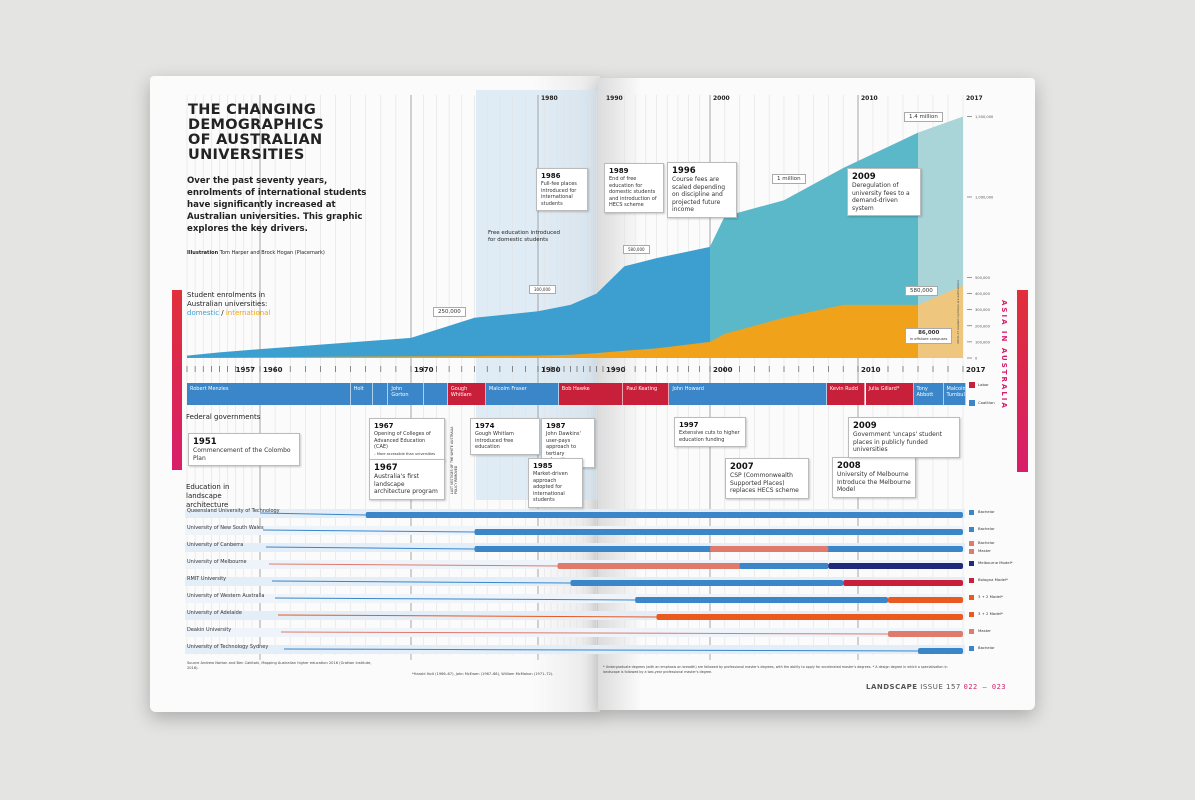  What do you see at coordinates (929, 339) in the screenshot?
I see `offshore-text: in offshore campuses` at bounding box center [929, 339].